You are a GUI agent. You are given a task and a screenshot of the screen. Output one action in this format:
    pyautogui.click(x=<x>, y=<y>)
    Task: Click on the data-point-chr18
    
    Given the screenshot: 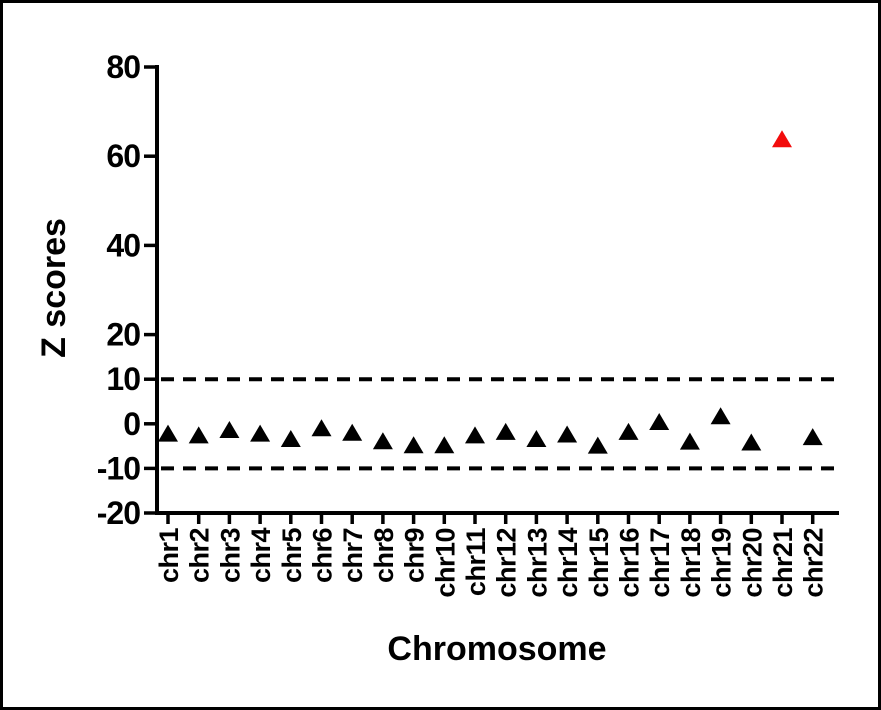 What is the action you would take?
    pyautogui.click(x=689, y=441)
    